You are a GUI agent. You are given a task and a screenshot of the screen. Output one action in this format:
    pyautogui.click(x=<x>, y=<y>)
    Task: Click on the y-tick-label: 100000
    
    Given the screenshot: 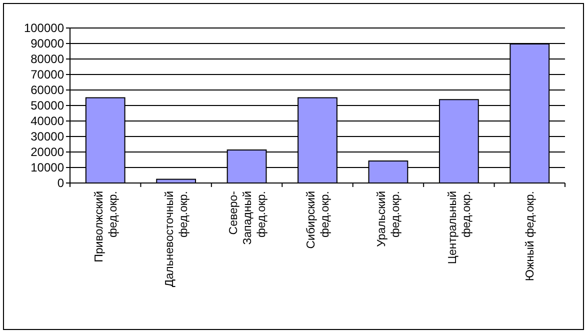 What is the action you would take?
    pyautogui.click(x=44, y=28)
    